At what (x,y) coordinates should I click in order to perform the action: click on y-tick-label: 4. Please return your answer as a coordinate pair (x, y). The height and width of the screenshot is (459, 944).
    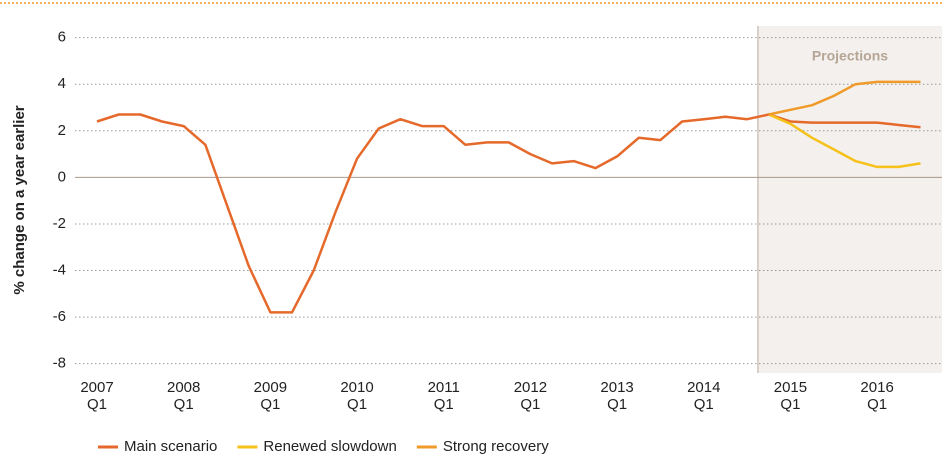
    Looking at the image, I should click on (62, 83).